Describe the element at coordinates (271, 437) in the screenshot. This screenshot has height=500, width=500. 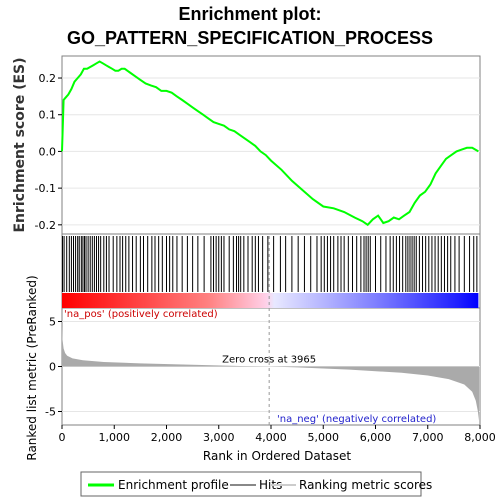
I see `x-tick-label: 4,000` at that location.